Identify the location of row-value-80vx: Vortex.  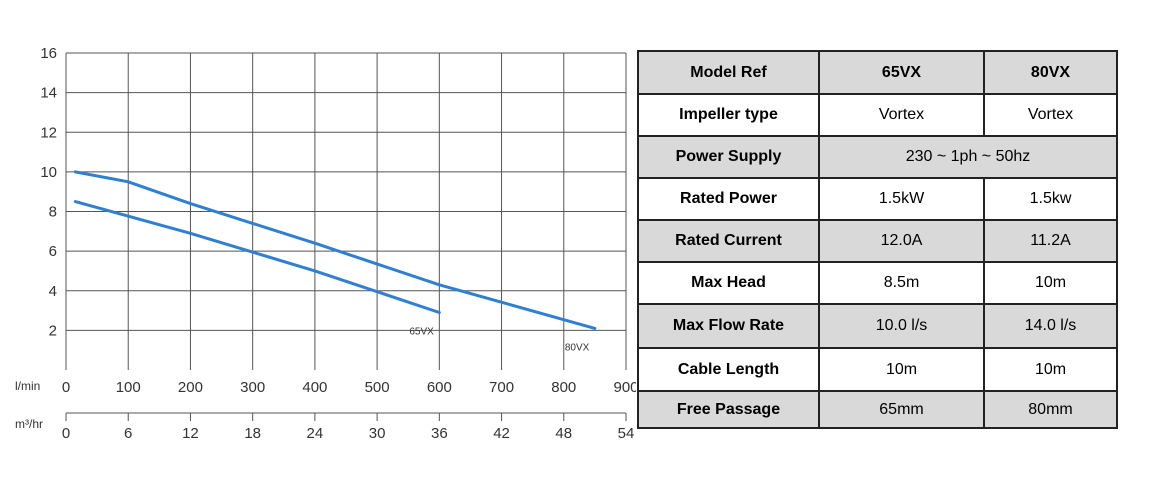
(1050, 115).